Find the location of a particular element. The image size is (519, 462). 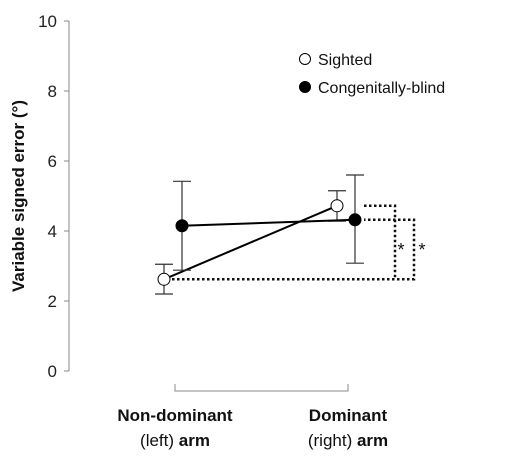

legend-label: Congenitally-blind is located at coordinates (381, 88).